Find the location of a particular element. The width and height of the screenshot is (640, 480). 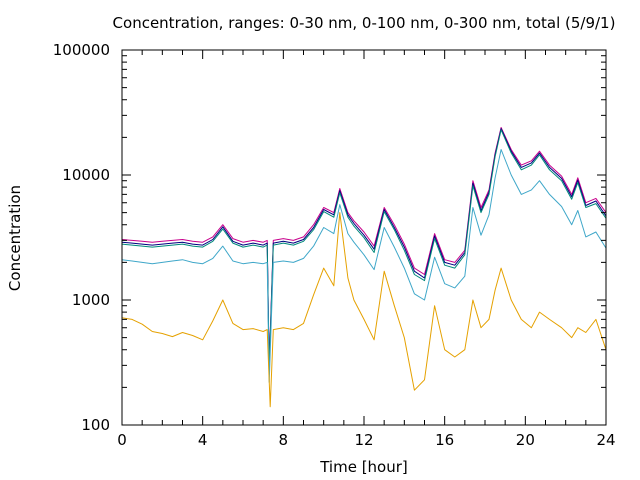

y-axis-label: Concentration is located at coordinates (15, 238).